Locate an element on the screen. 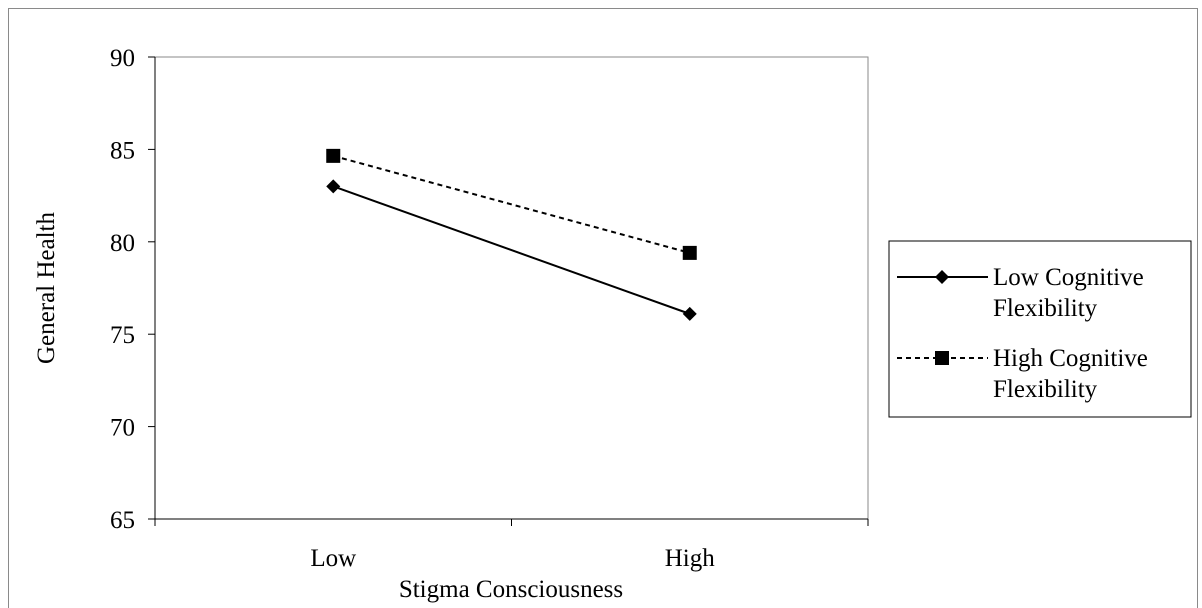 The height and width of the screenshot is (608, 1202). legend-box is located at coordinates (1040, 329).